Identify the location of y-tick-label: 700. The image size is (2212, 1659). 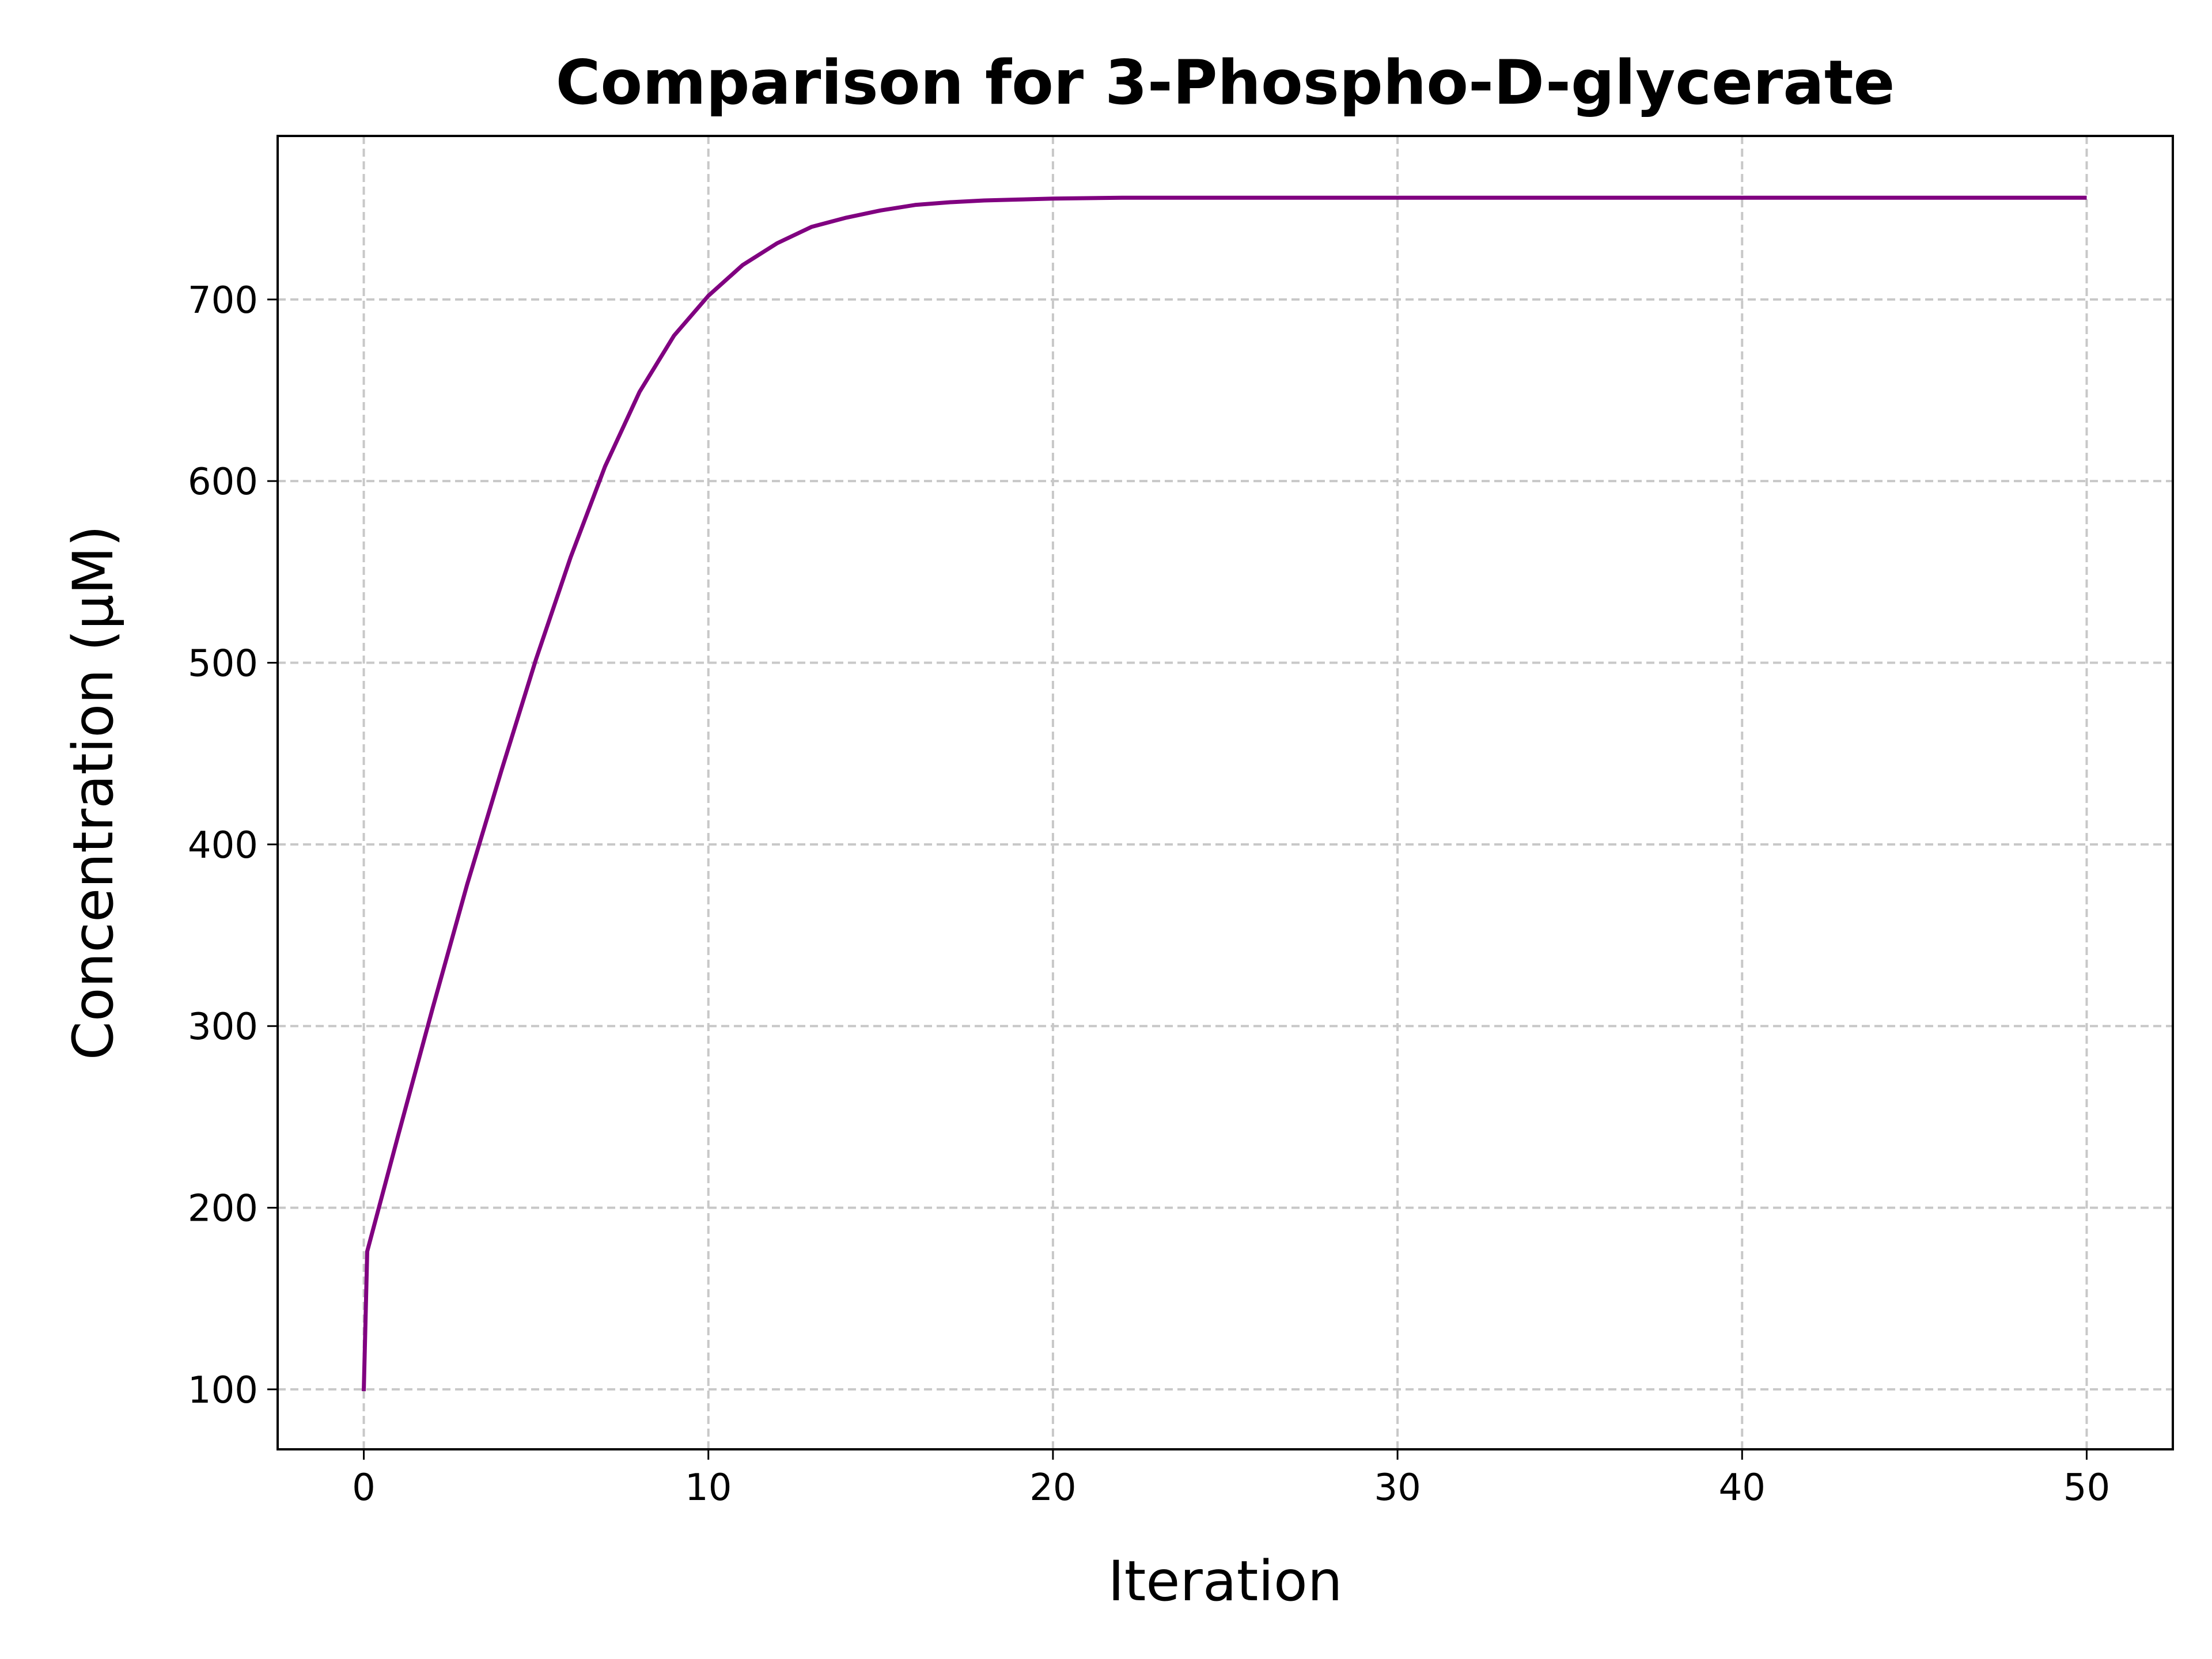
(223, 301).